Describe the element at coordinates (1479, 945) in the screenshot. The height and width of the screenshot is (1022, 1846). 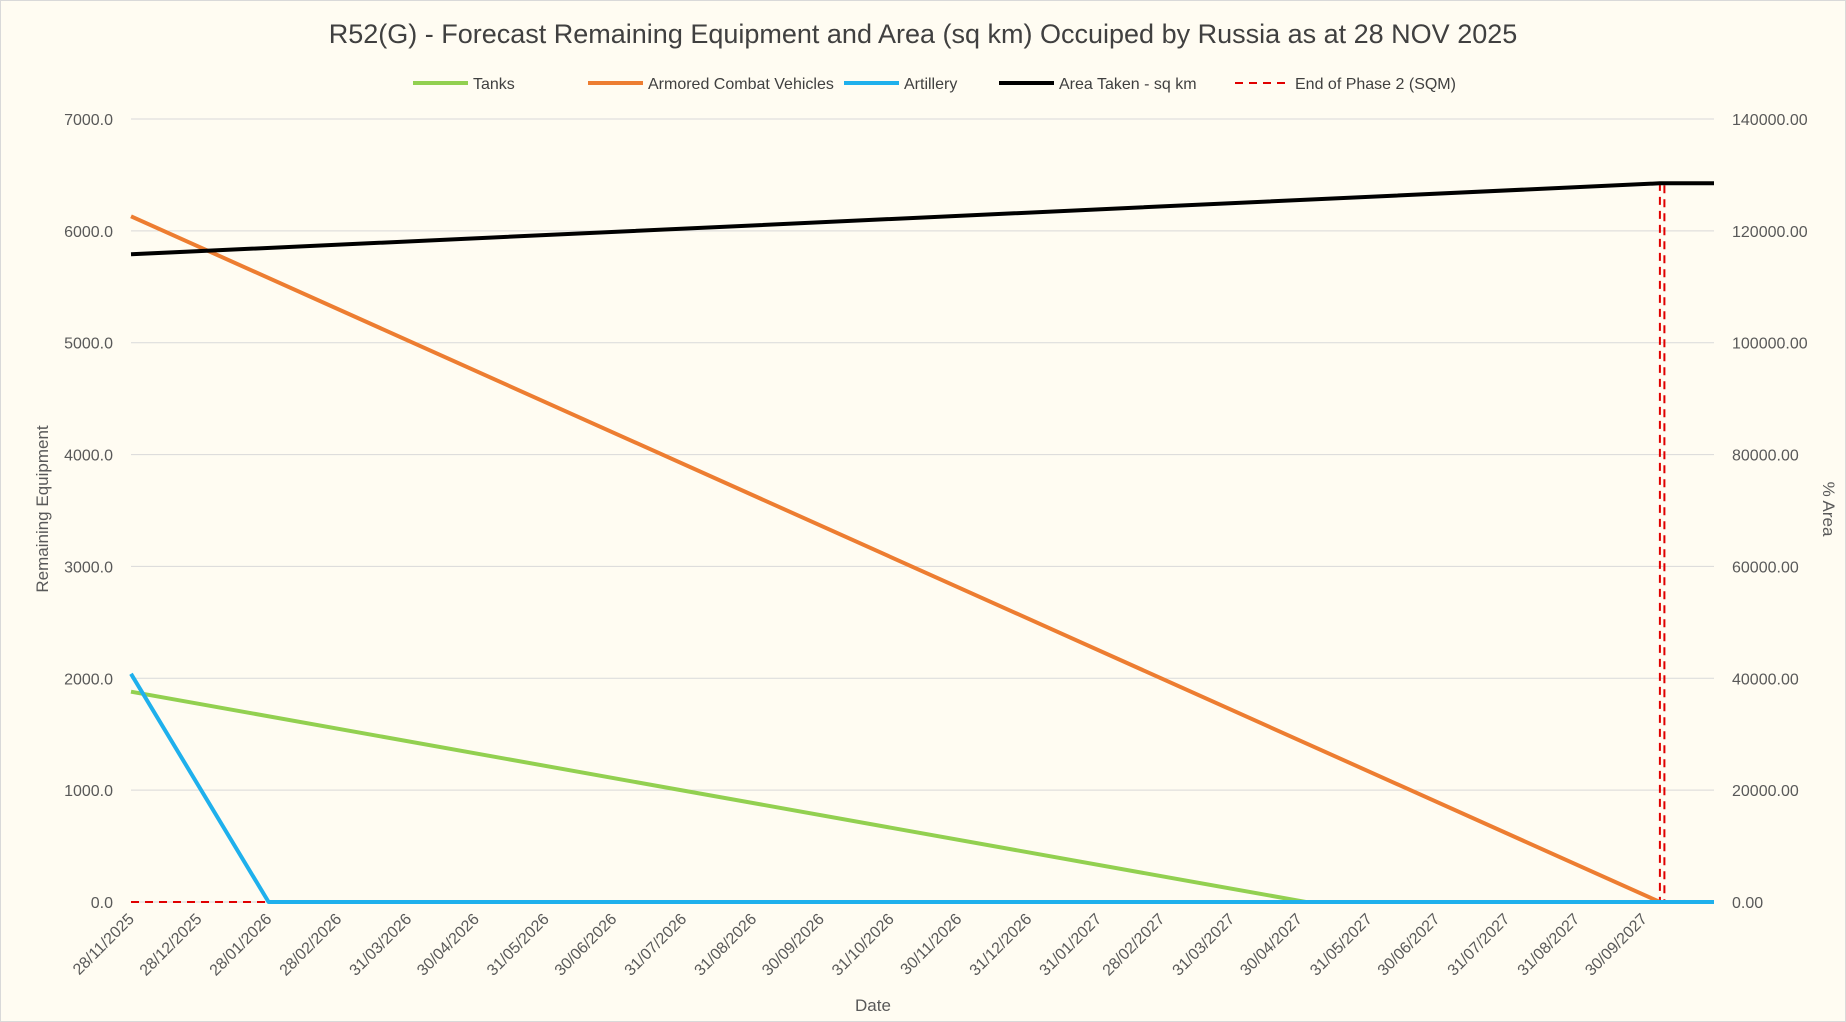
I see `x-tick-label: 31/07/2027` at that location.